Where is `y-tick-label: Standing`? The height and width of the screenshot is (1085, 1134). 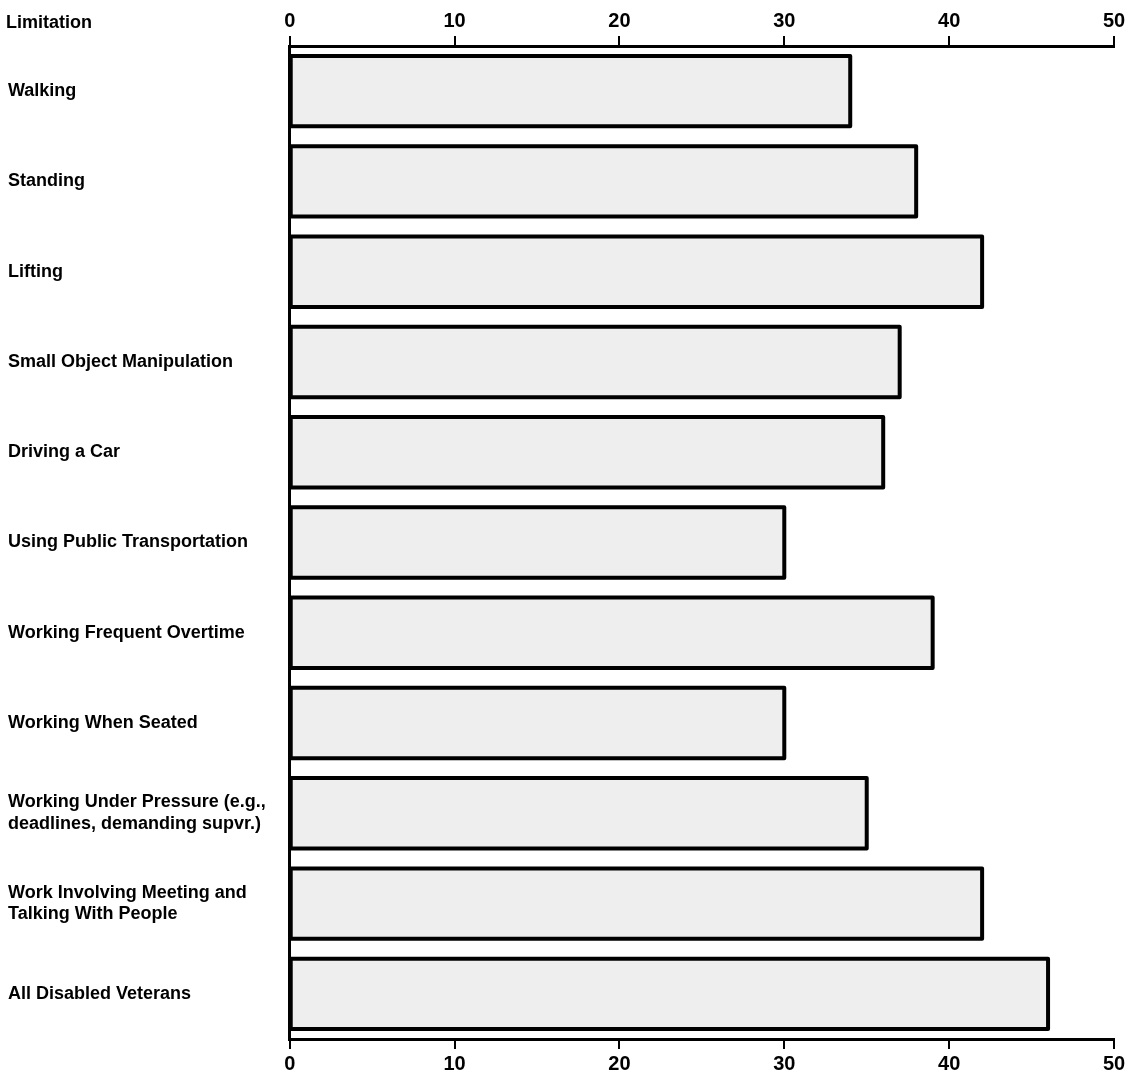 y-tick-label: Standing is located at coordinates (46, 180).